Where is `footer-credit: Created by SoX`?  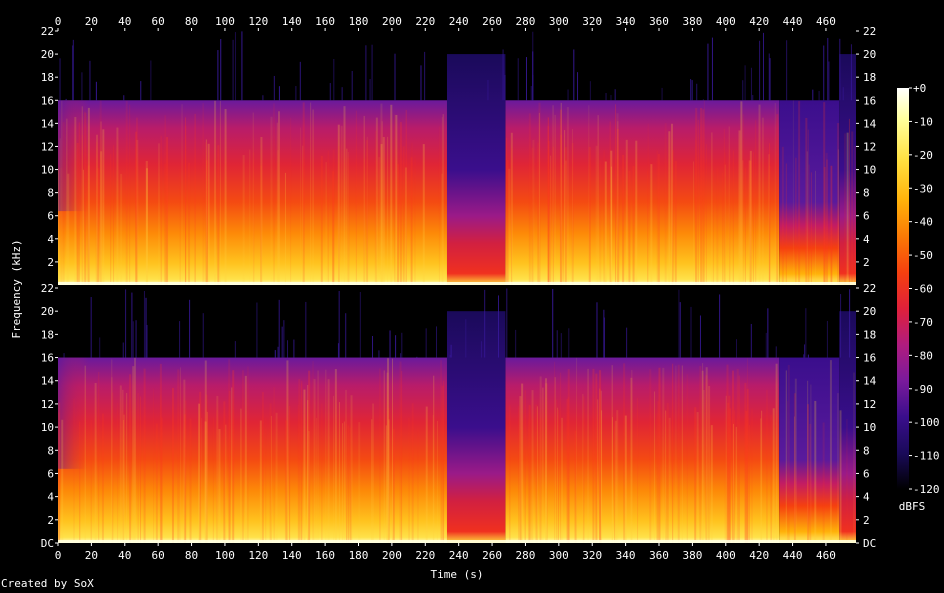
footer-credit: Created by SoX is located at coordinates (47, 583).